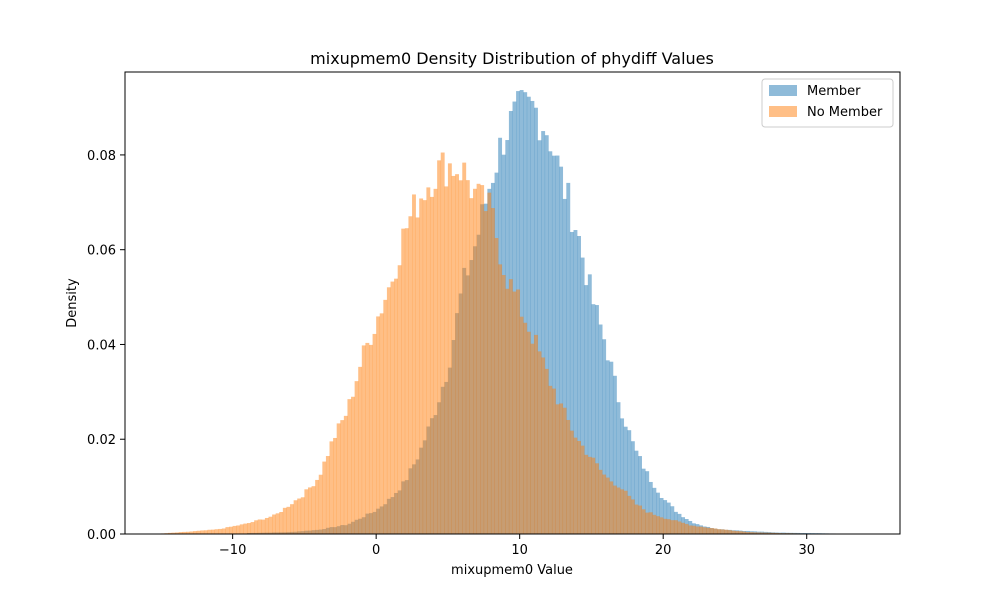 This screenshot has height=600, width=1000. Describe the element at coordinates (663, 550) in the screenshot. I see `x-tick-label: 20` at that location.